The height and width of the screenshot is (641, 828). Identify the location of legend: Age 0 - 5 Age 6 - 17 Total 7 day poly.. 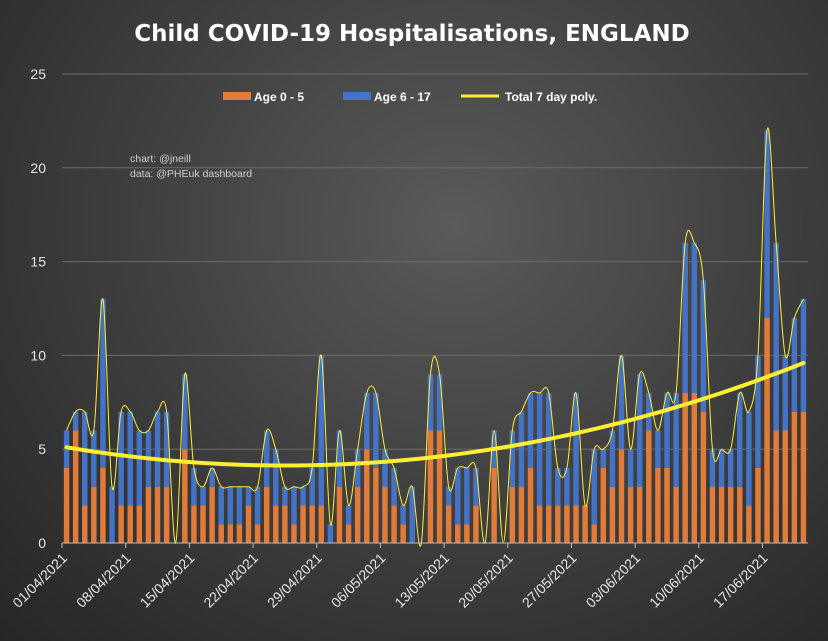
(410, 97).